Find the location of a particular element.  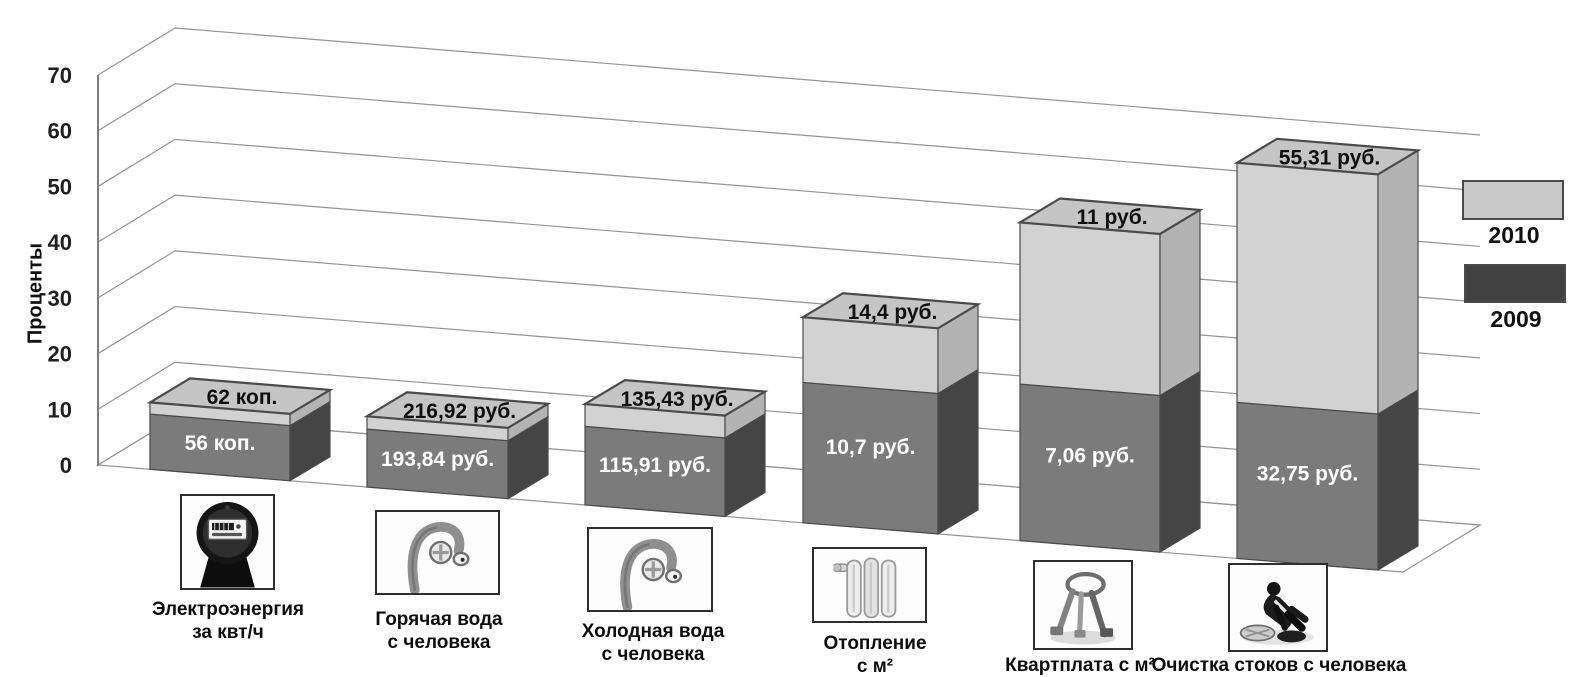

bar-electric-meter: 62 коп. 56 коп. is located at coordinates (240, 429).